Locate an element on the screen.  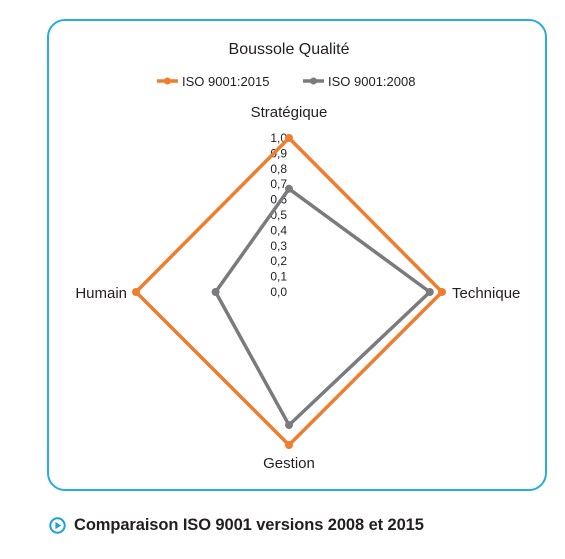
legend-label-2: ISO 9001:2008 is located at coordinates (371, 81).